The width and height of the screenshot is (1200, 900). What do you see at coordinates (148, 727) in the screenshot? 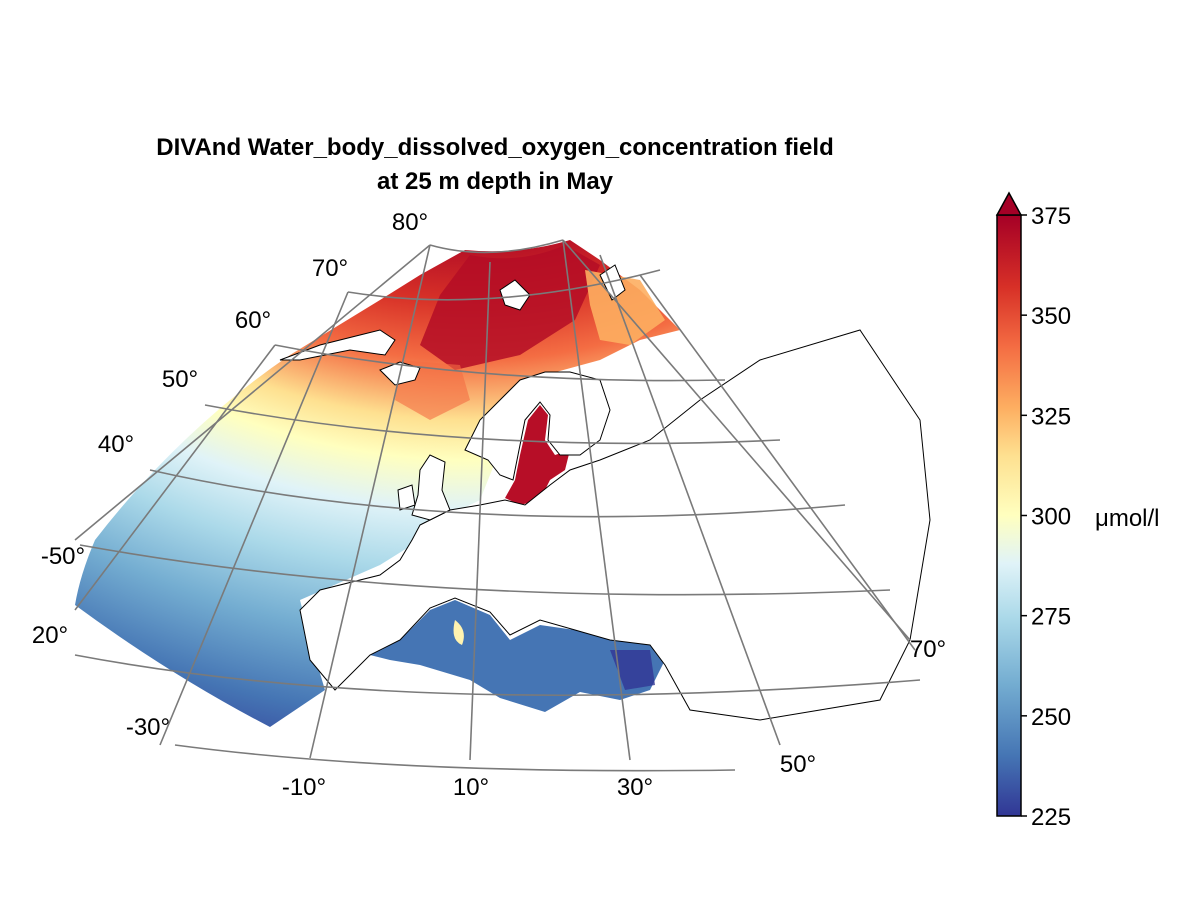
I see `lon-label-minus30: -30°` at bounding box center [148, 727].